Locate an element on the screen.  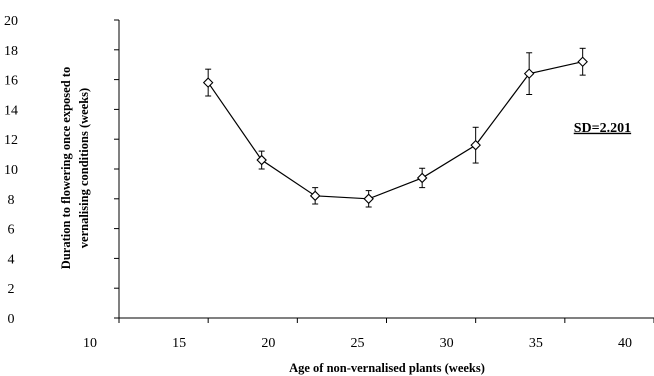
x-tick-label: 10 is located at coordinates (90, 343).